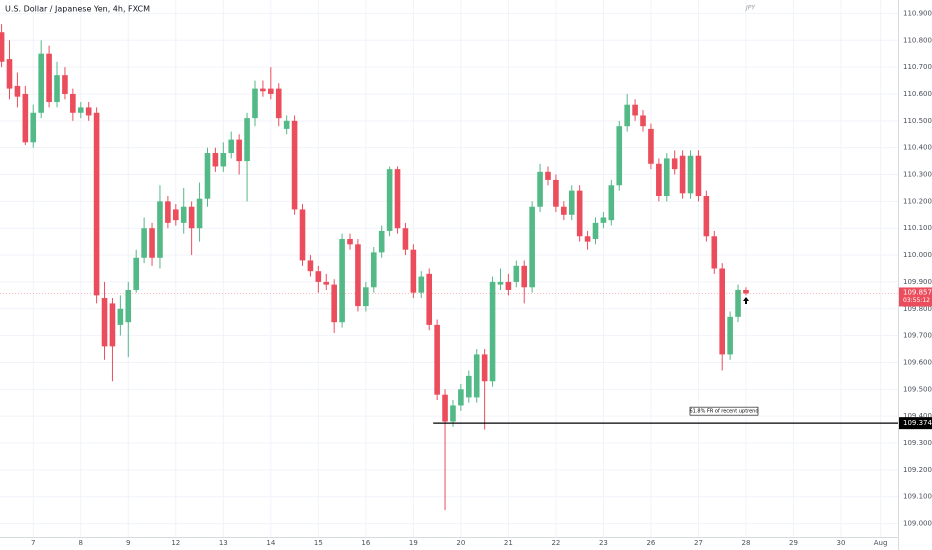  I want to click on x-tick-label: 19, so click(413, 543).